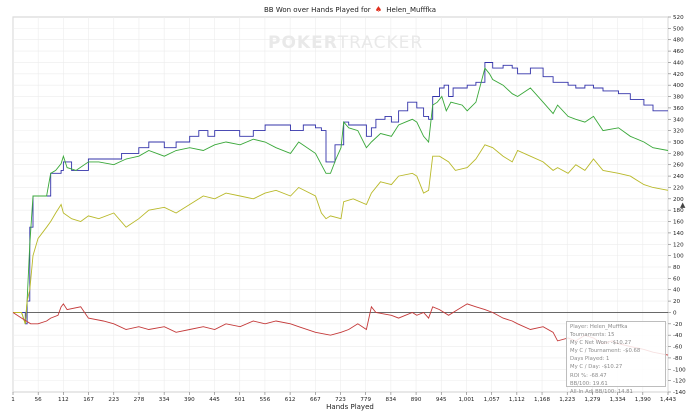 Image resolution: width=700 pixels, height=411 pixels. What do you see at coordinates (618, 400) in the screenshot?
I see `x-tick-label: 1,334` at bounding box center [618, 400].